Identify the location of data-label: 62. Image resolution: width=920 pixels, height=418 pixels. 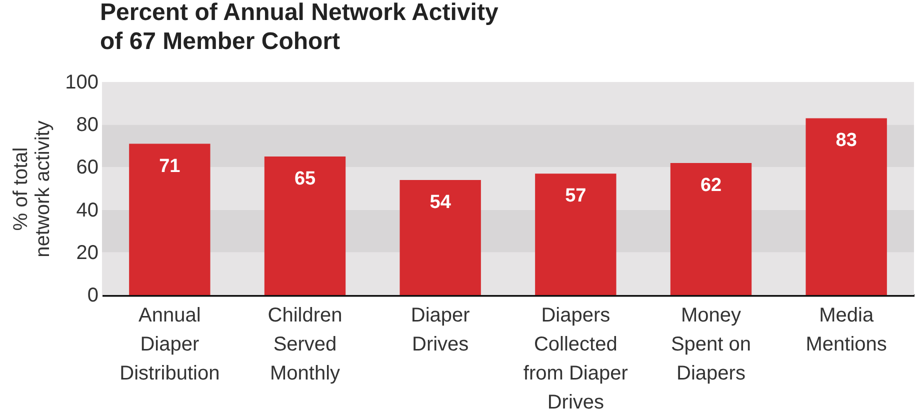
(711, 185).